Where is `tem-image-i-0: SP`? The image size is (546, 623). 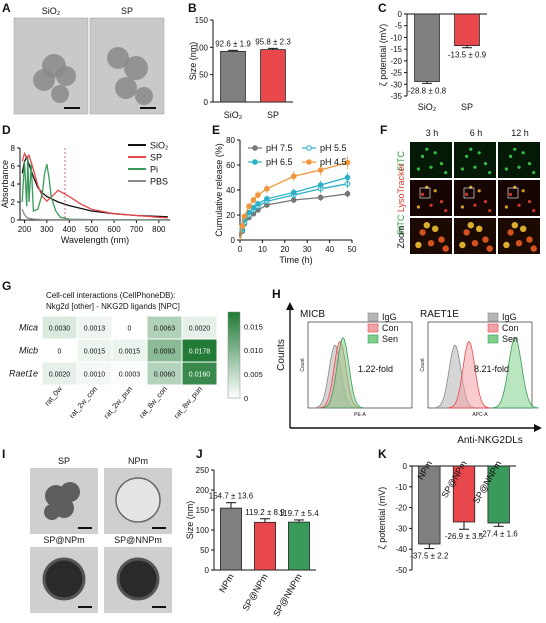
tem-image-i-0: SP is located at coordinates (64, 495).